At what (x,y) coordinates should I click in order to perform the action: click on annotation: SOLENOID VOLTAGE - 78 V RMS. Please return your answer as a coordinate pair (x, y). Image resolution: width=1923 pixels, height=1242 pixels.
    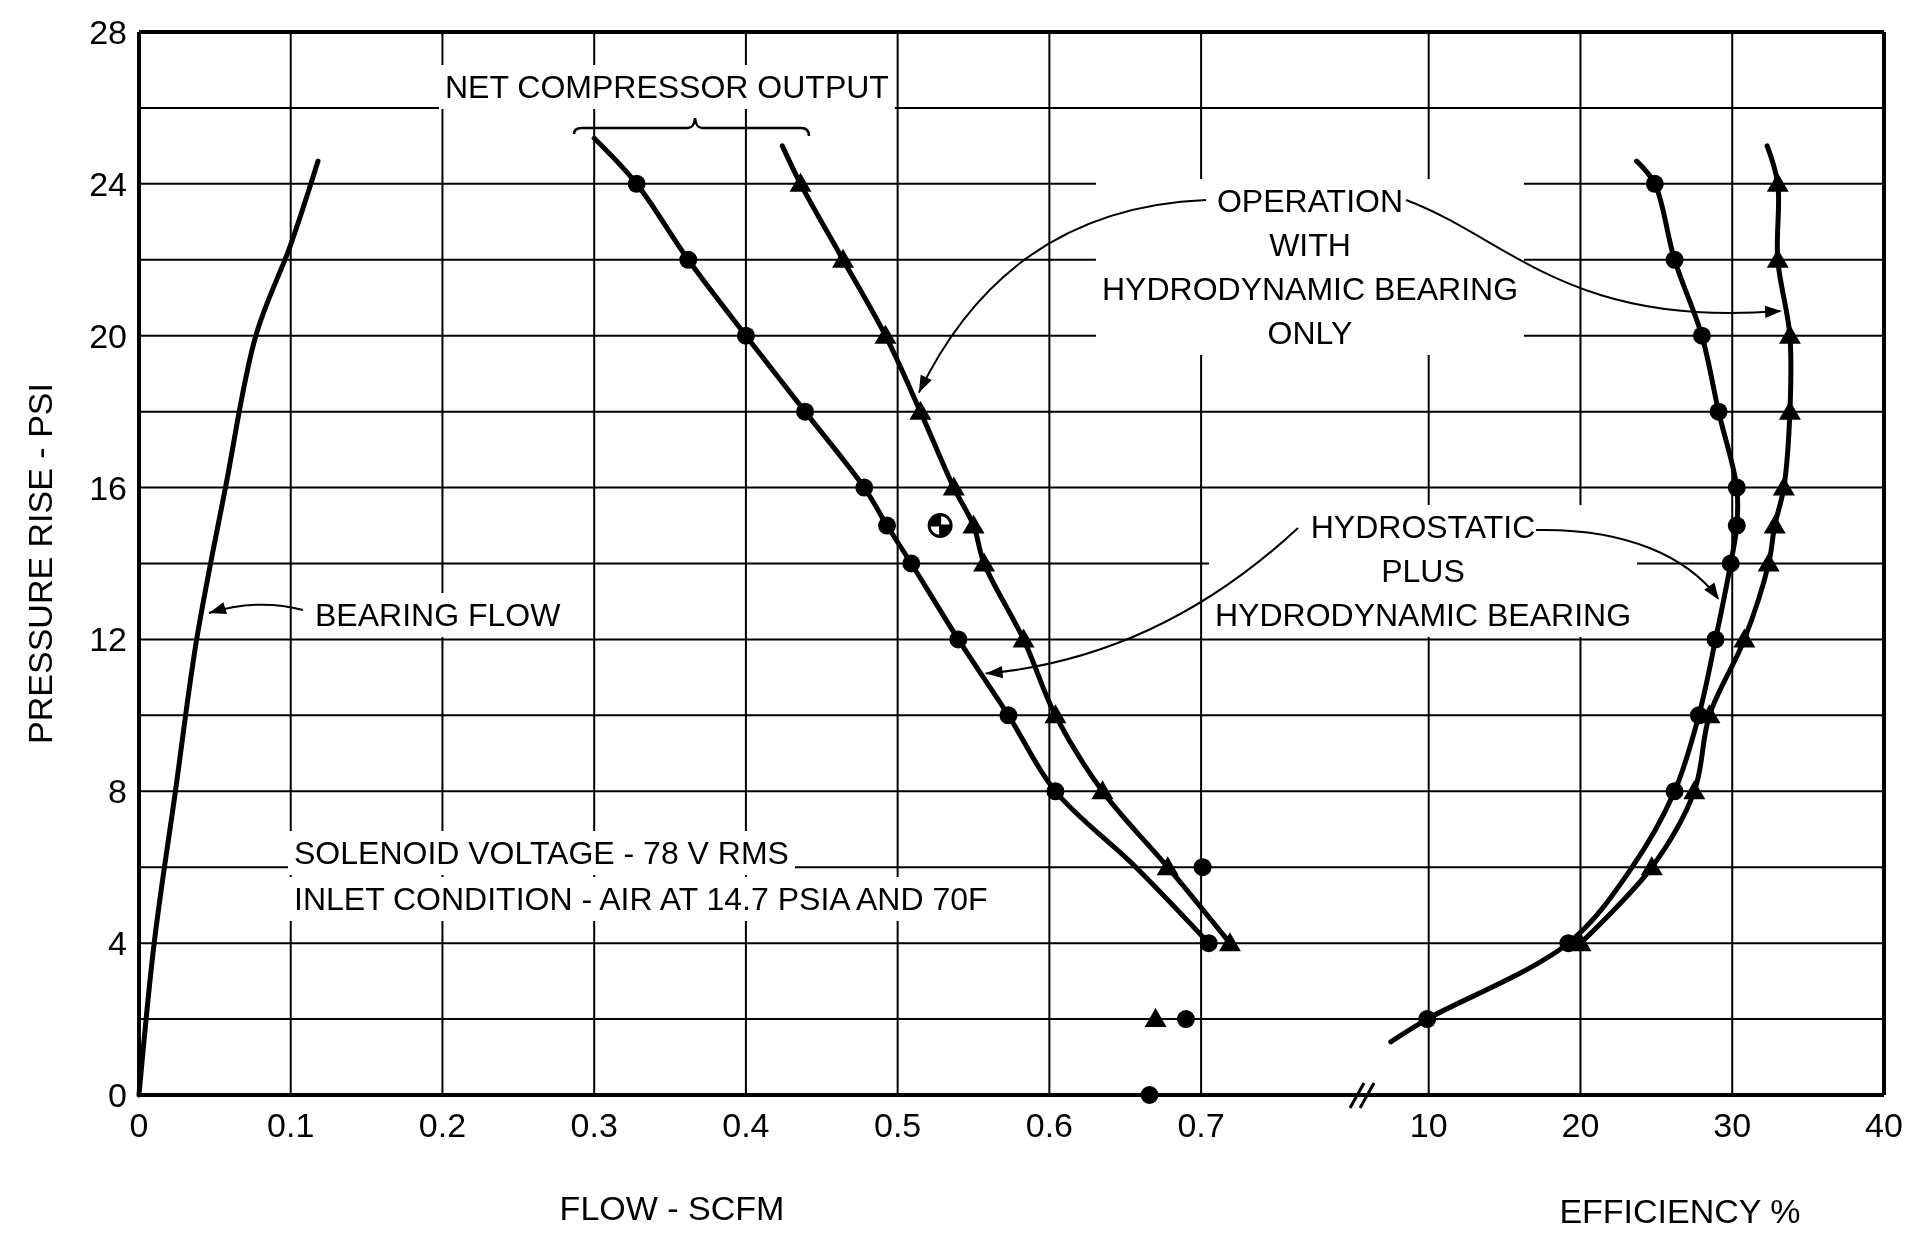
    Looking at the image, I should click on (541, 853).